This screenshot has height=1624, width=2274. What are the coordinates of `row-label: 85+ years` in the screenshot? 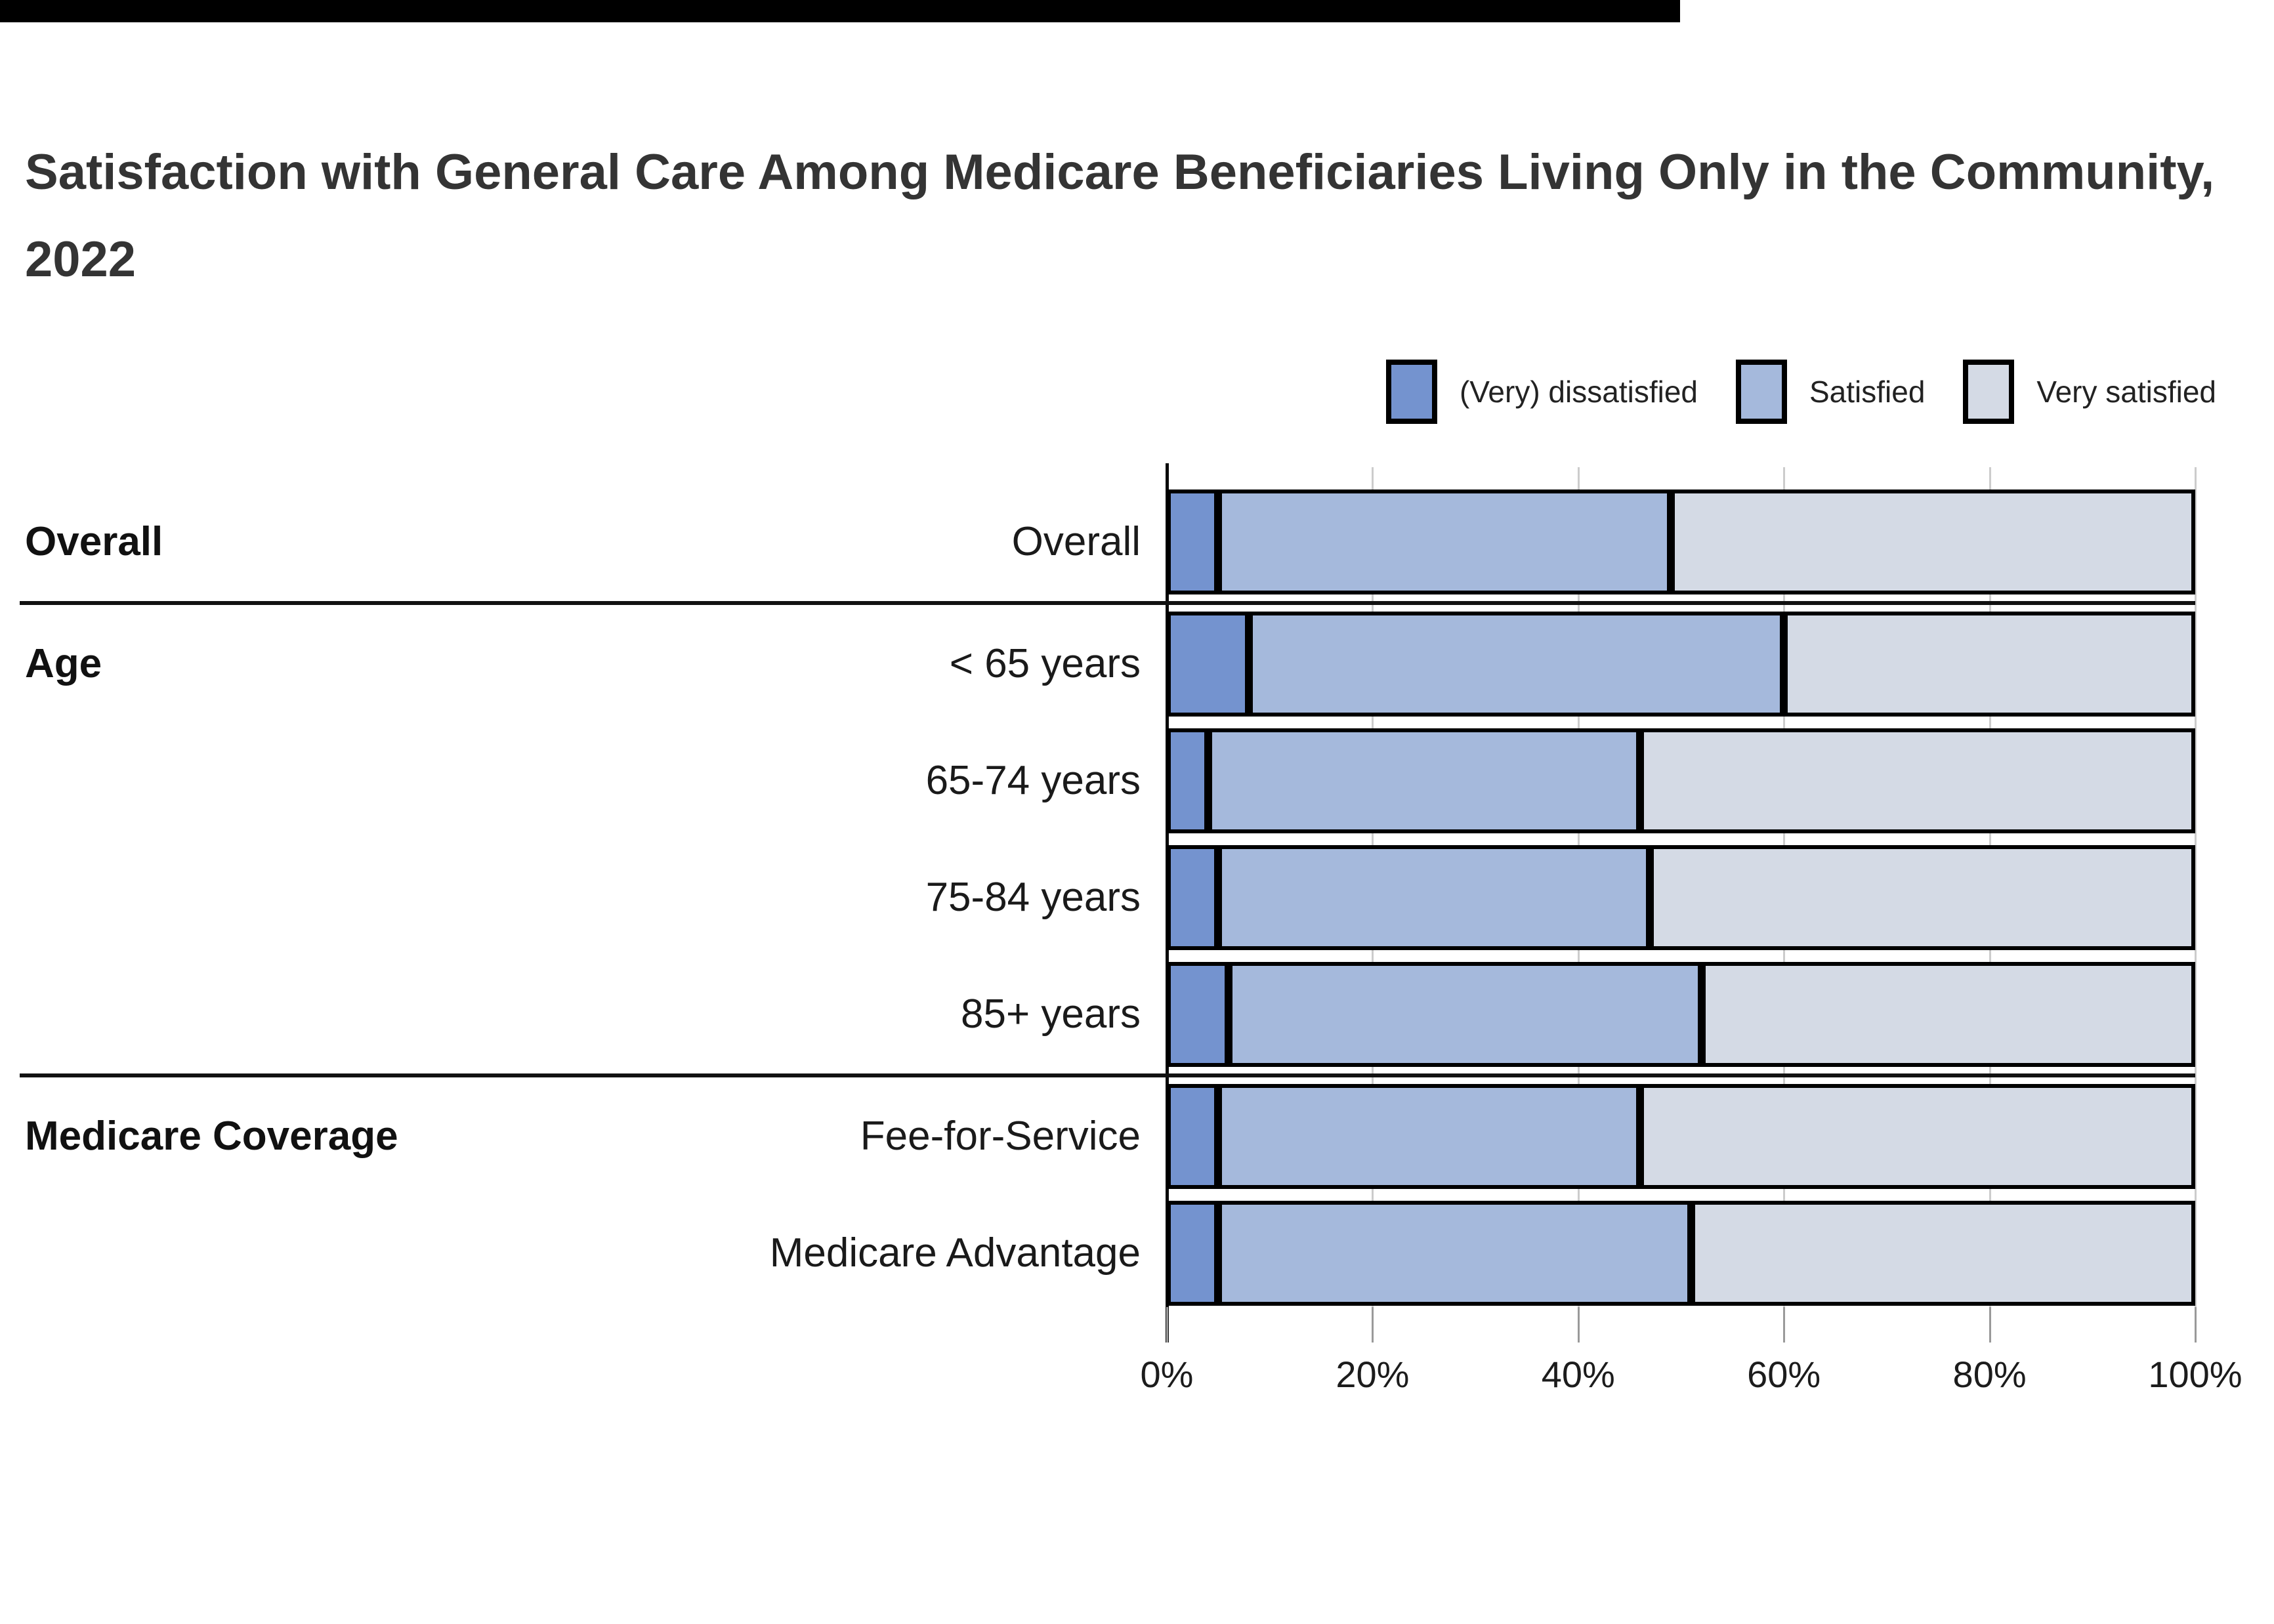 It's located at (1050, 1014).